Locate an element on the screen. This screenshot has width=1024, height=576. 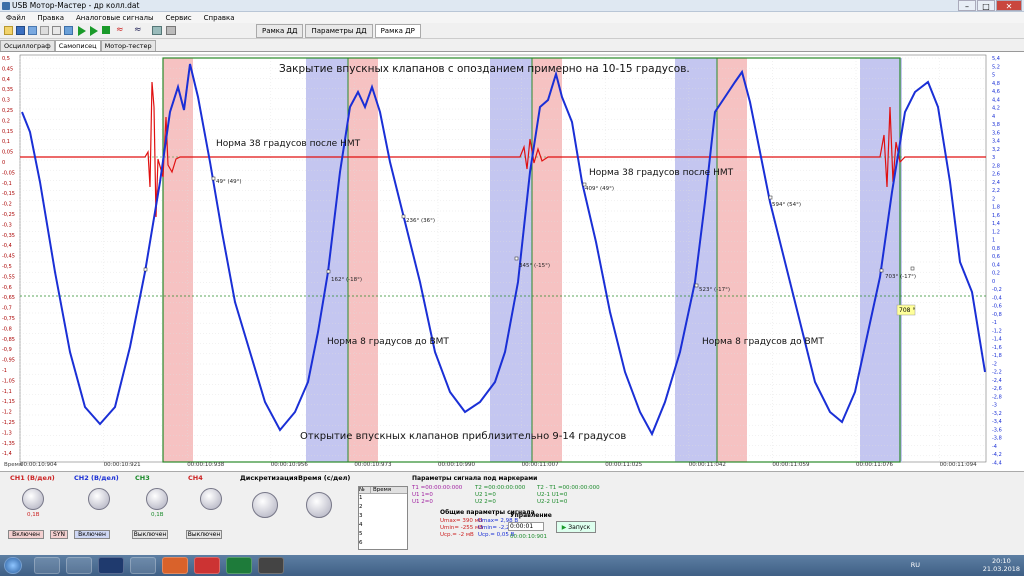
time-knob is located at coordinates (319, 505).